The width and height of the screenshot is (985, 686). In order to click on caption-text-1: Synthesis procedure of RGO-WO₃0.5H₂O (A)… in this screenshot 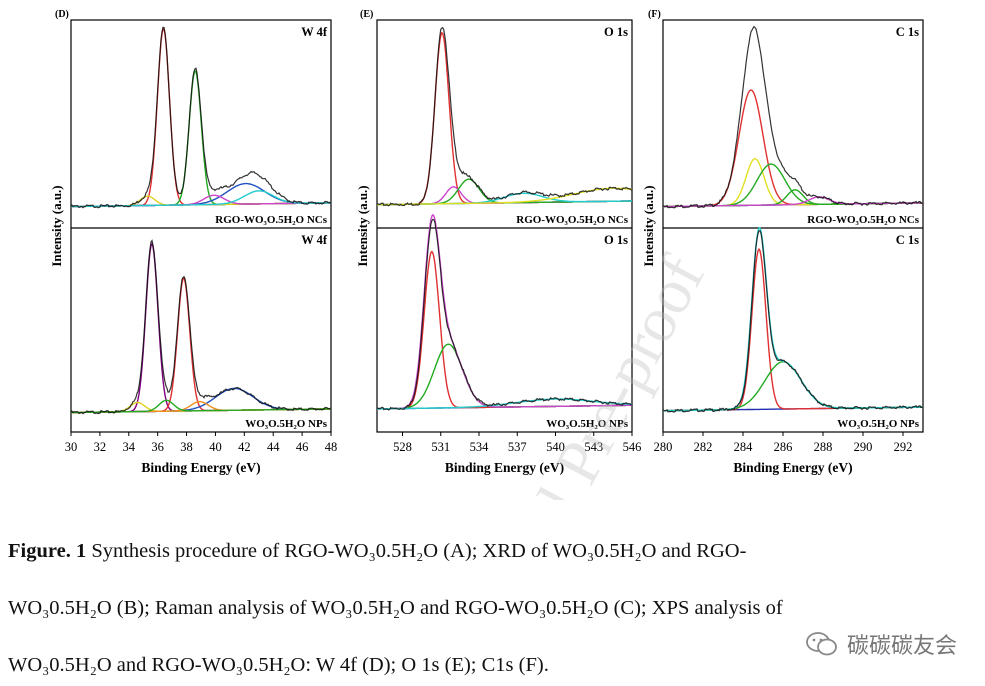, I will do `click(416, 551)`.